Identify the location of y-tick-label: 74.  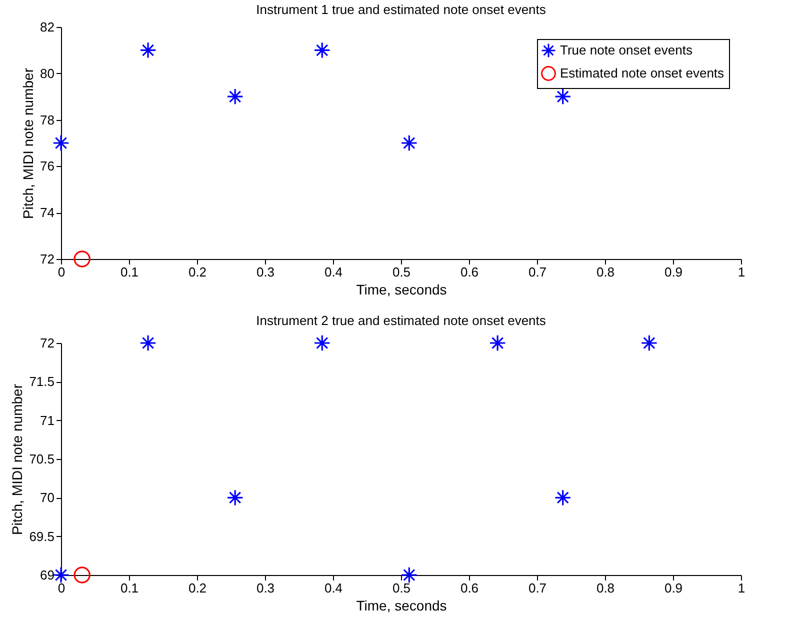
(47, 212).